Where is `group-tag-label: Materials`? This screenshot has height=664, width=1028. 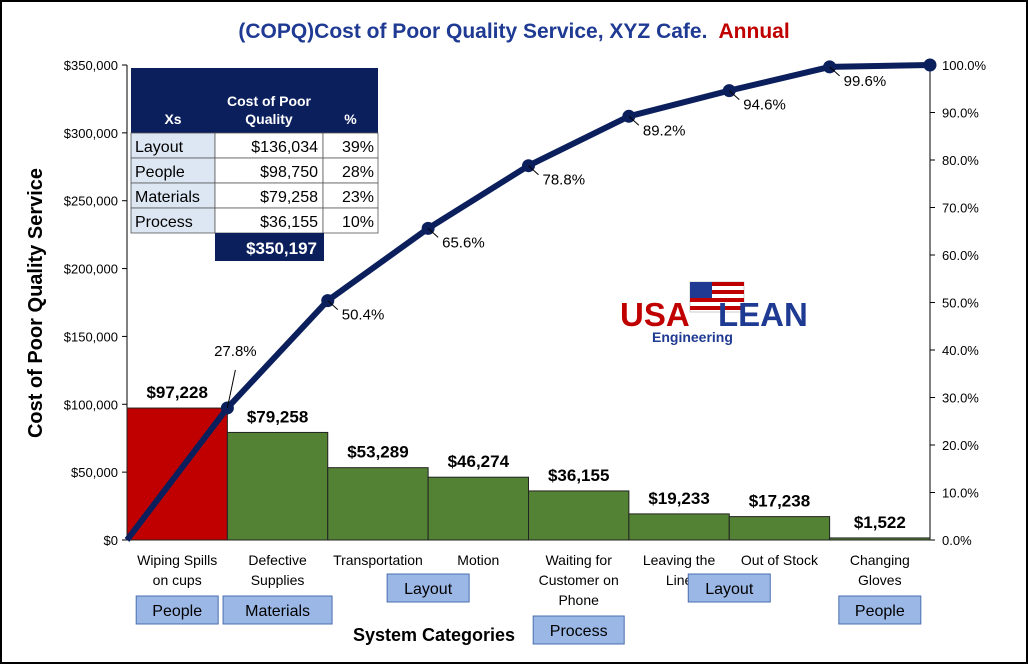 group-tag-label: Materials is located at coordinates (277, 611).